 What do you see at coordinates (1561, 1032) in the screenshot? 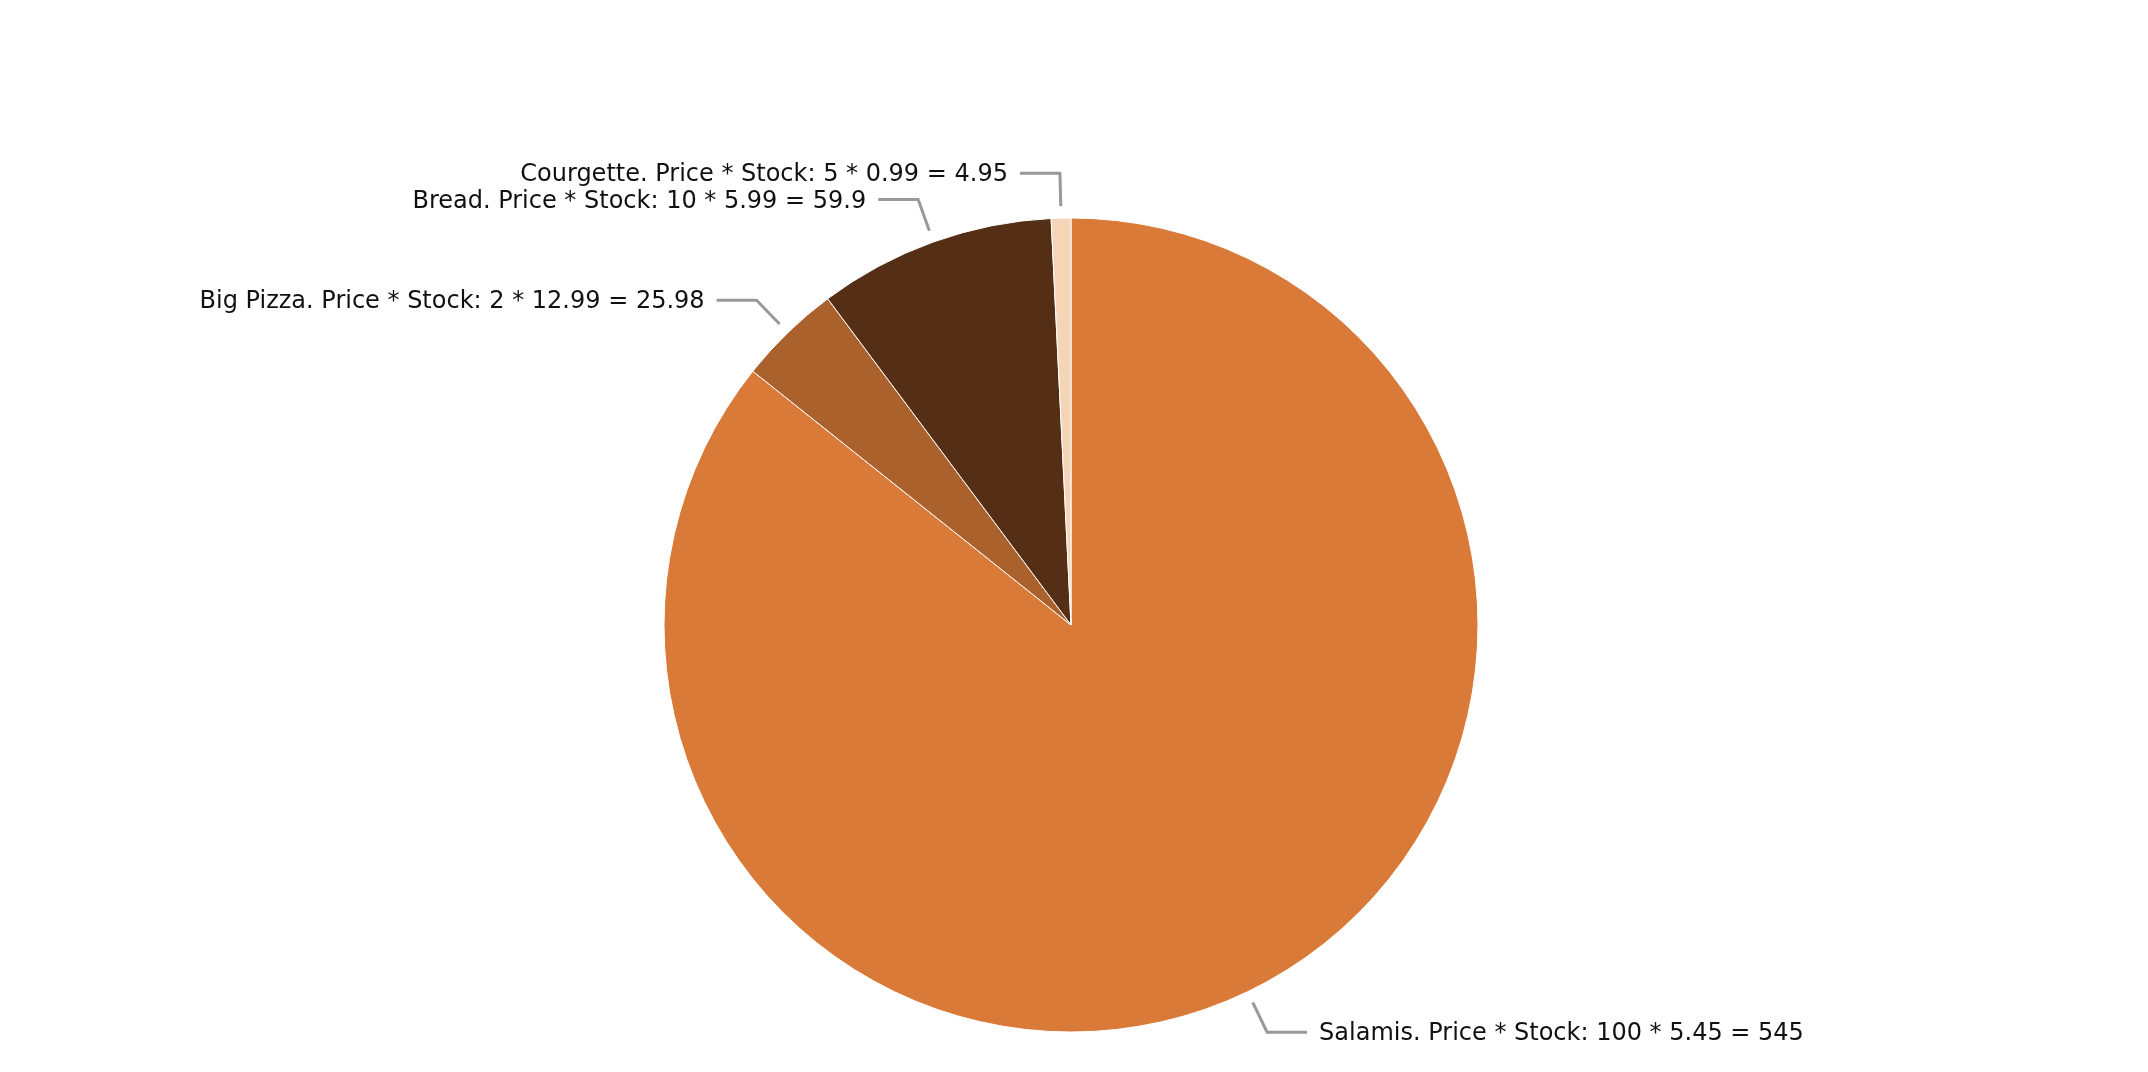
I see `slice-label: Salamis. Price * Stock: 100 * 5.45 = 545` at bounding box center [1561, 1032].